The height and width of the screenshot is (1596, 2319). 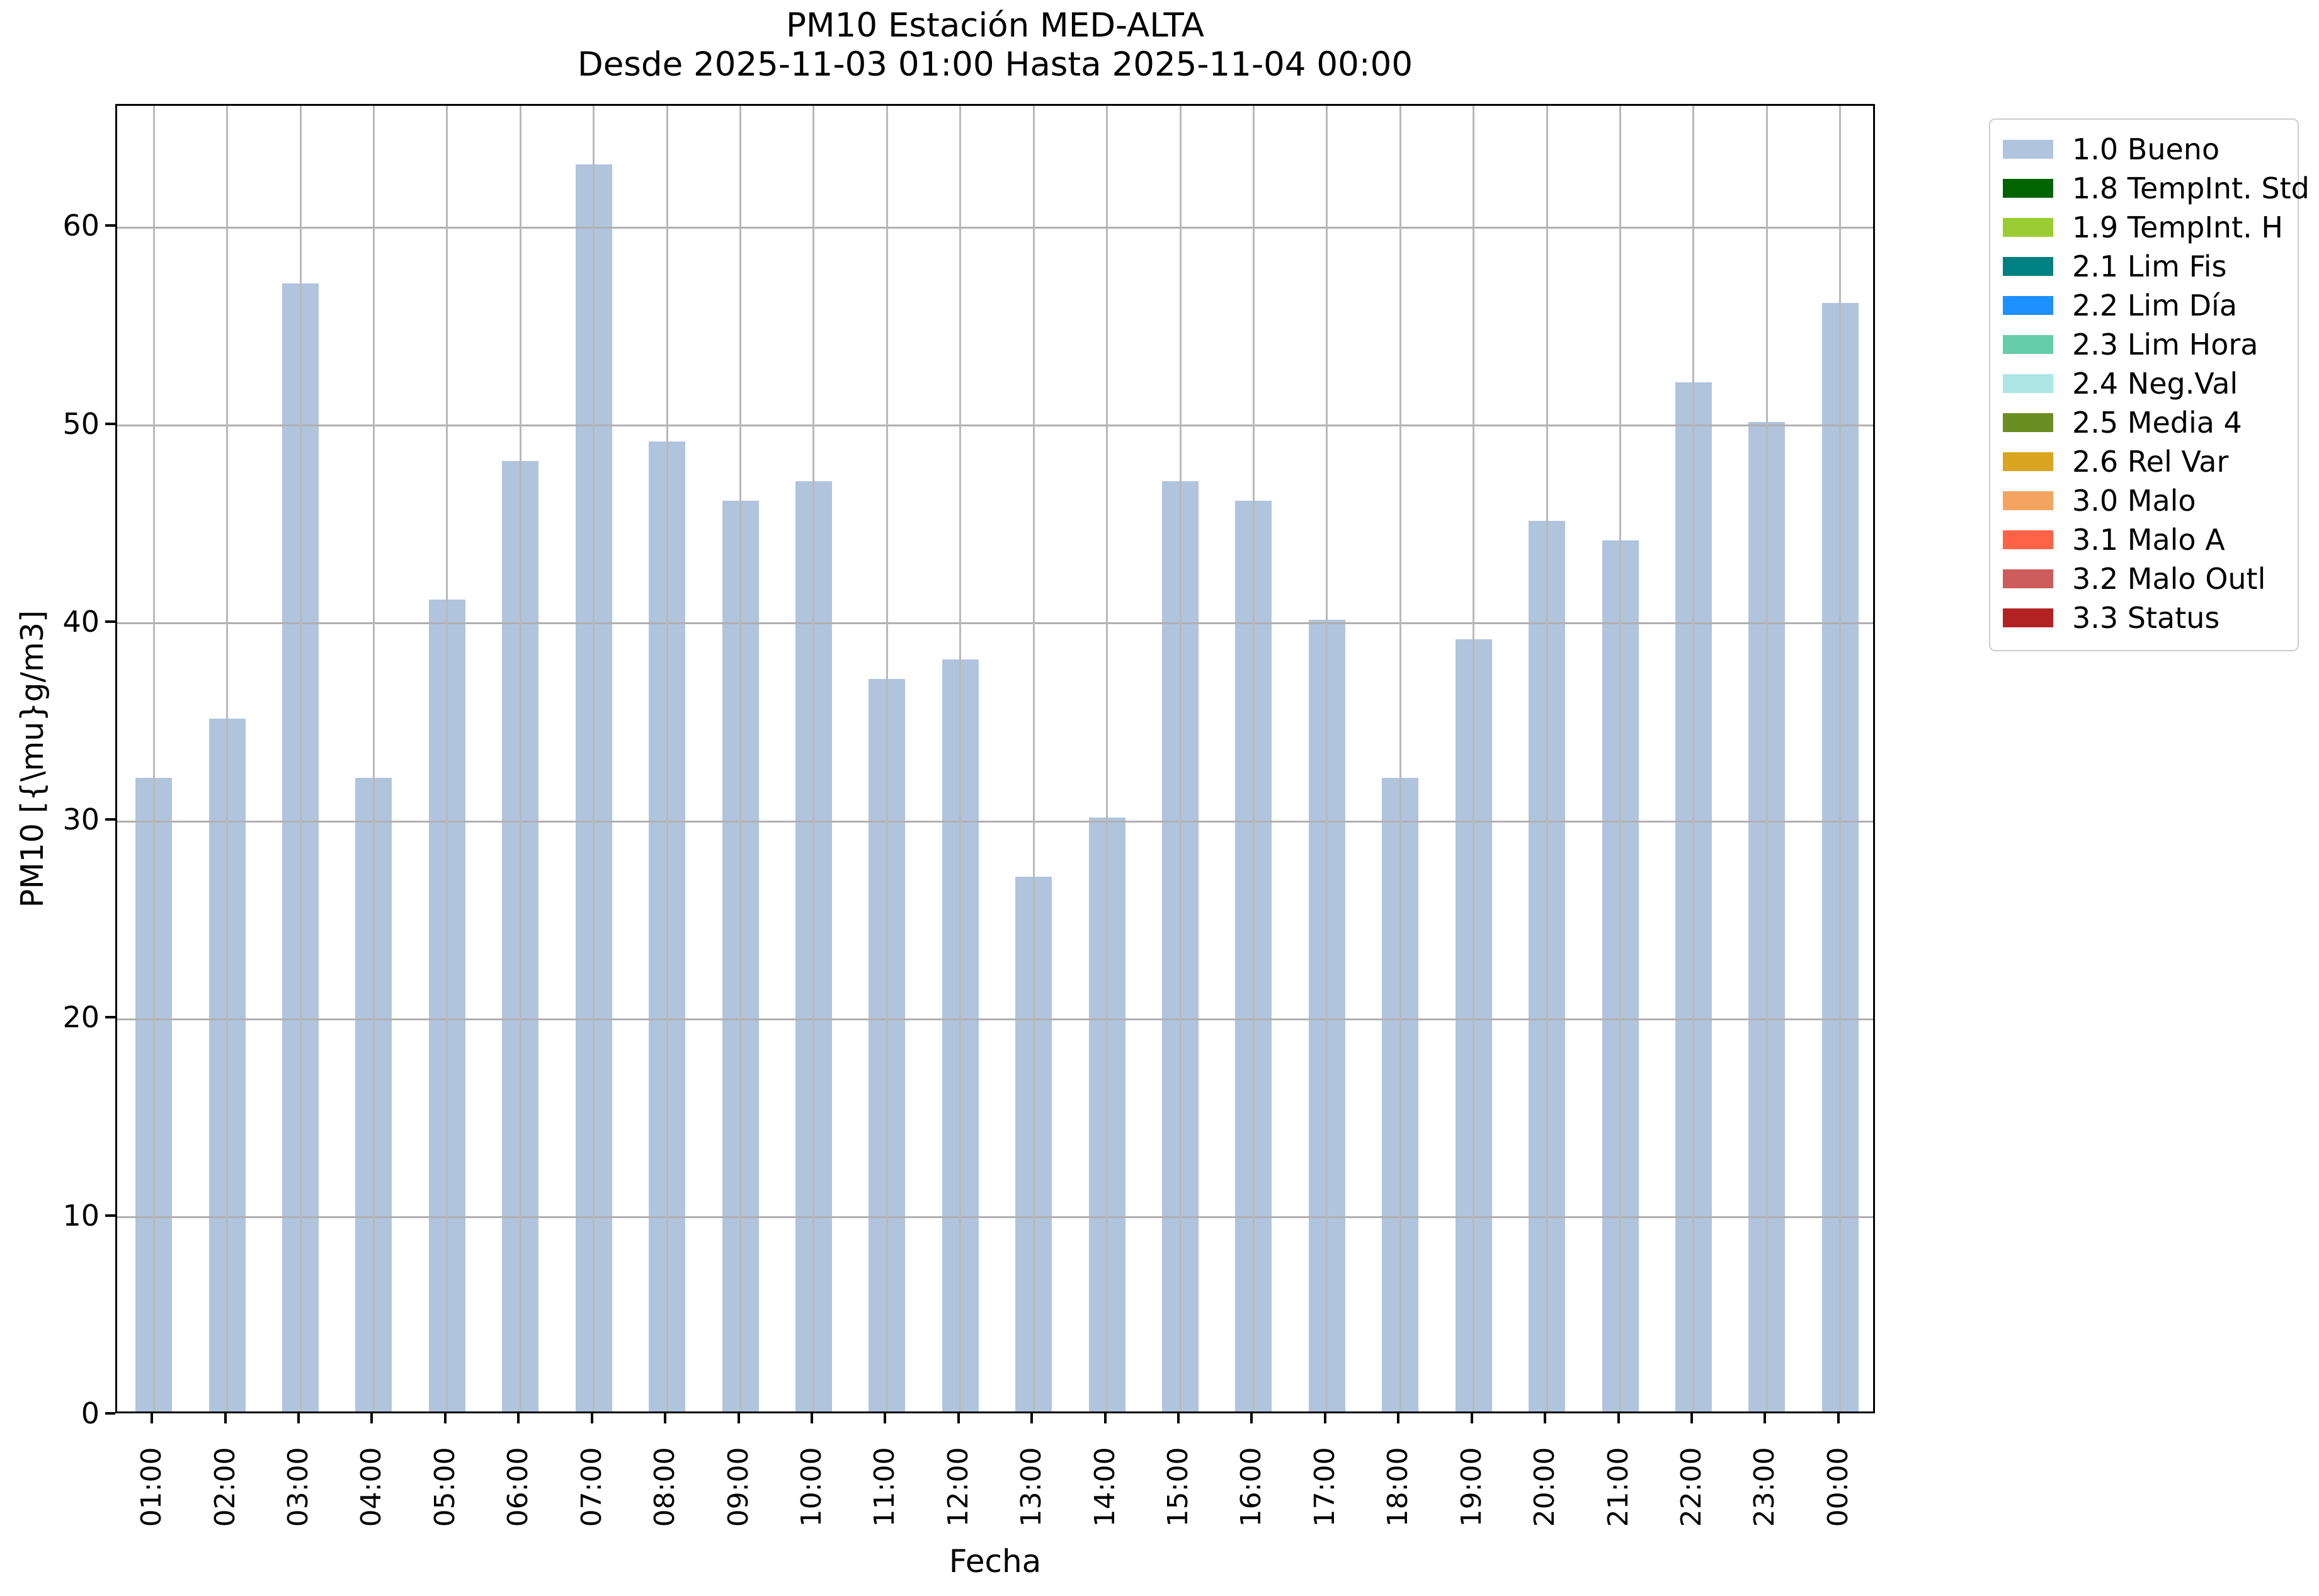 What do you see at coordinates (2191, 188) in the screenshot?
I see `legend-label: 1.8 TempInt. Std` at bounding box center [2191, 188].